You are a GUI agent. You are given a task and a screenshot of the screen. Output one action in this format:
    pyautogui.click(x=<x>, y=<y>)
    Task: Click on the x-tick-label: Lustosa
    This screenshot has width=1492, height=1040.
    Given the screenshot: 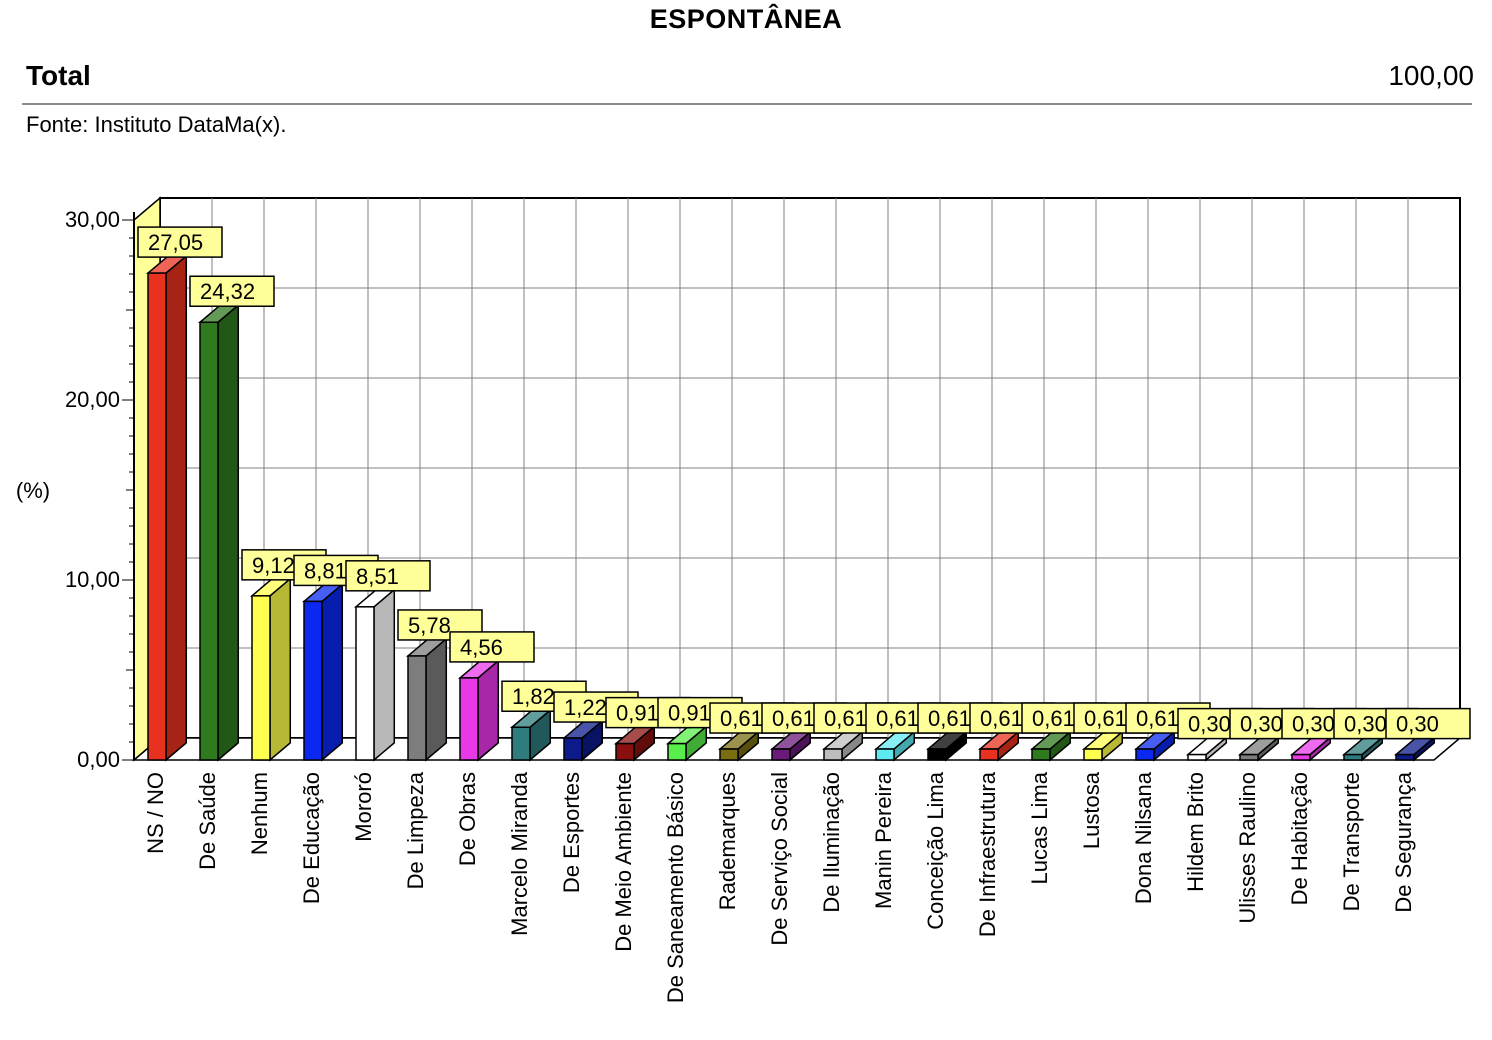 What is the action you would take?
    pyautogui.click(x=1091, y=810)
    